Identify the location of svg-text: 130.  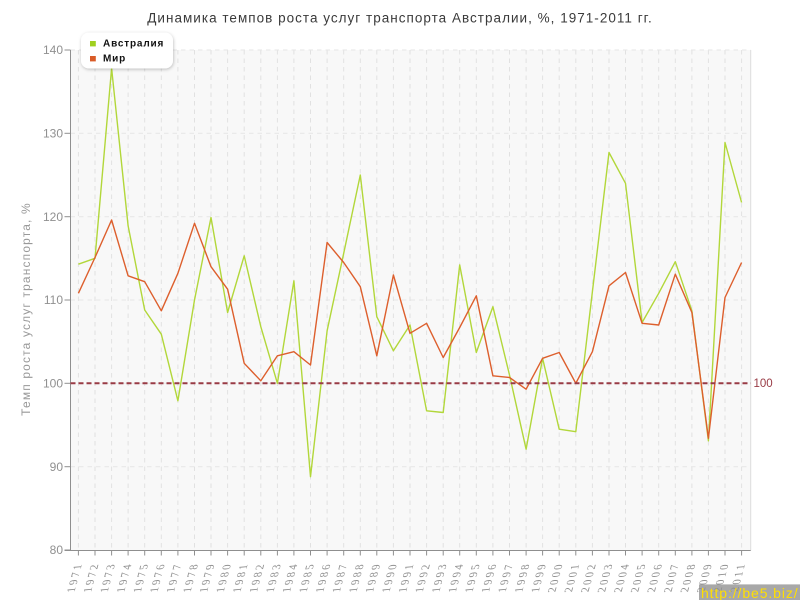
(53, 134).